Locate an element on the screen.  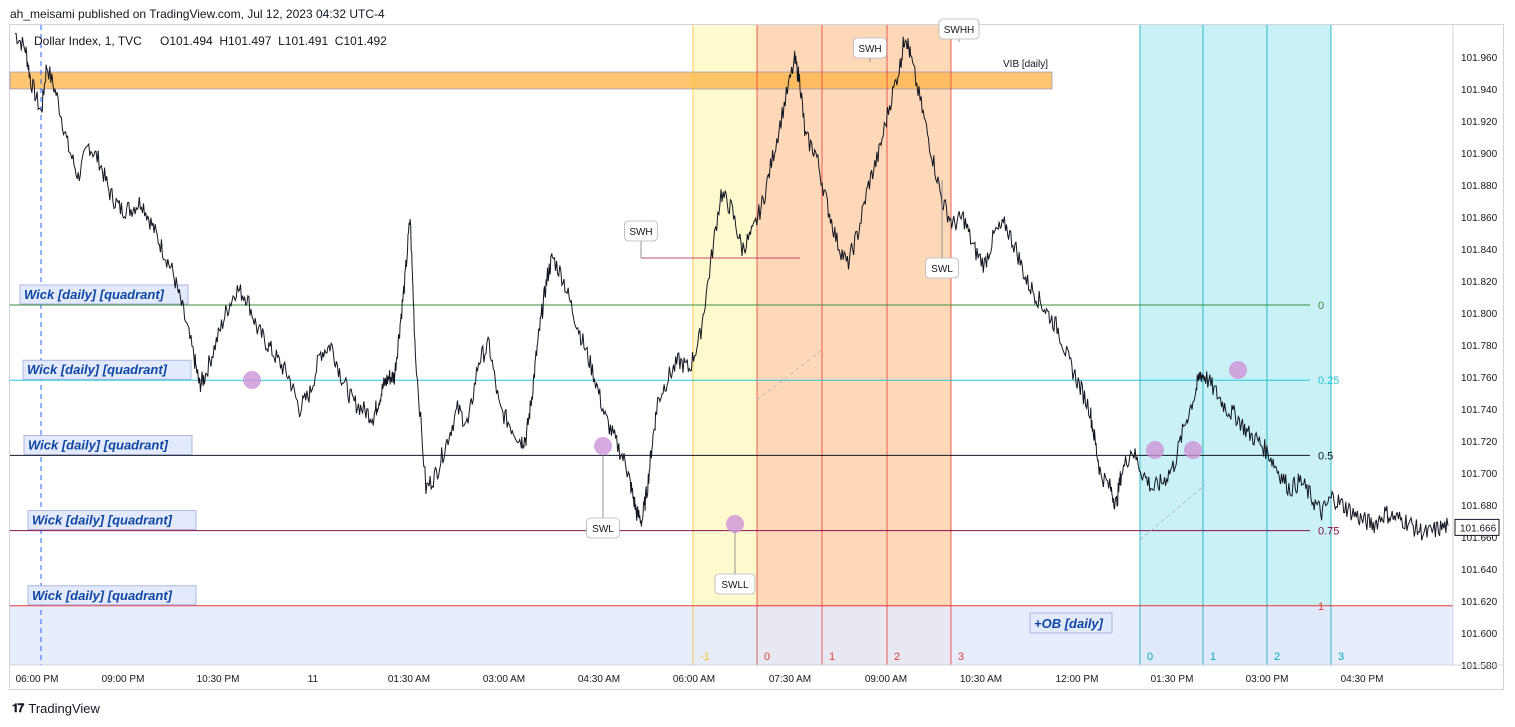
tradingview-logo-icon: 𝟏𝟕 is located at coordinates (18, 708).